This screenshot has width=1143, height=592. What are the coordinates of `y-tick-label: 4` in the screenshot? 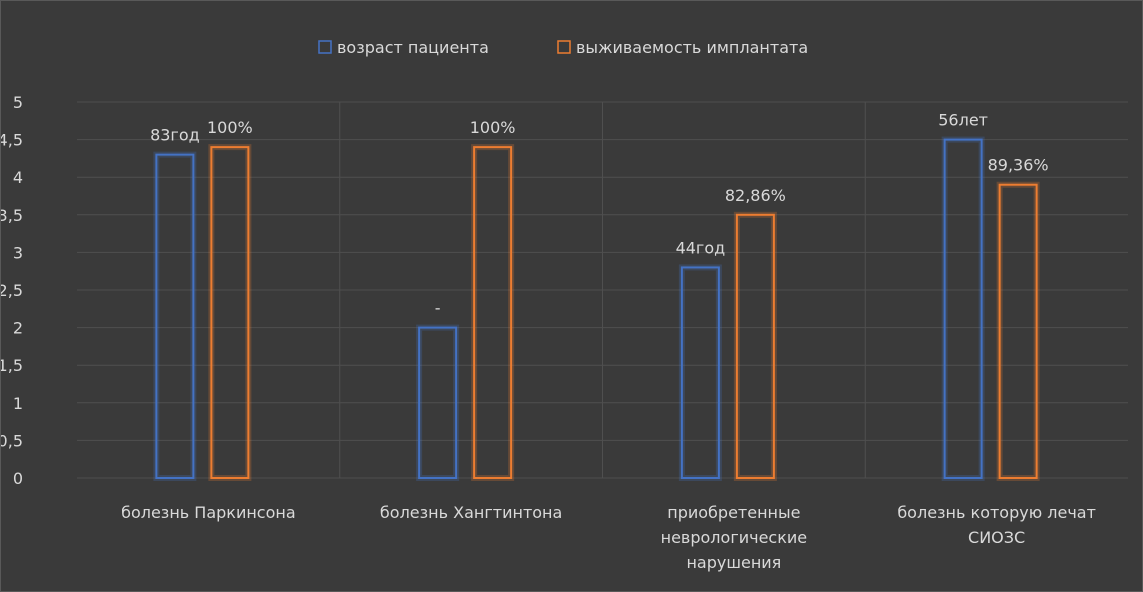 It's located at (18, 177).